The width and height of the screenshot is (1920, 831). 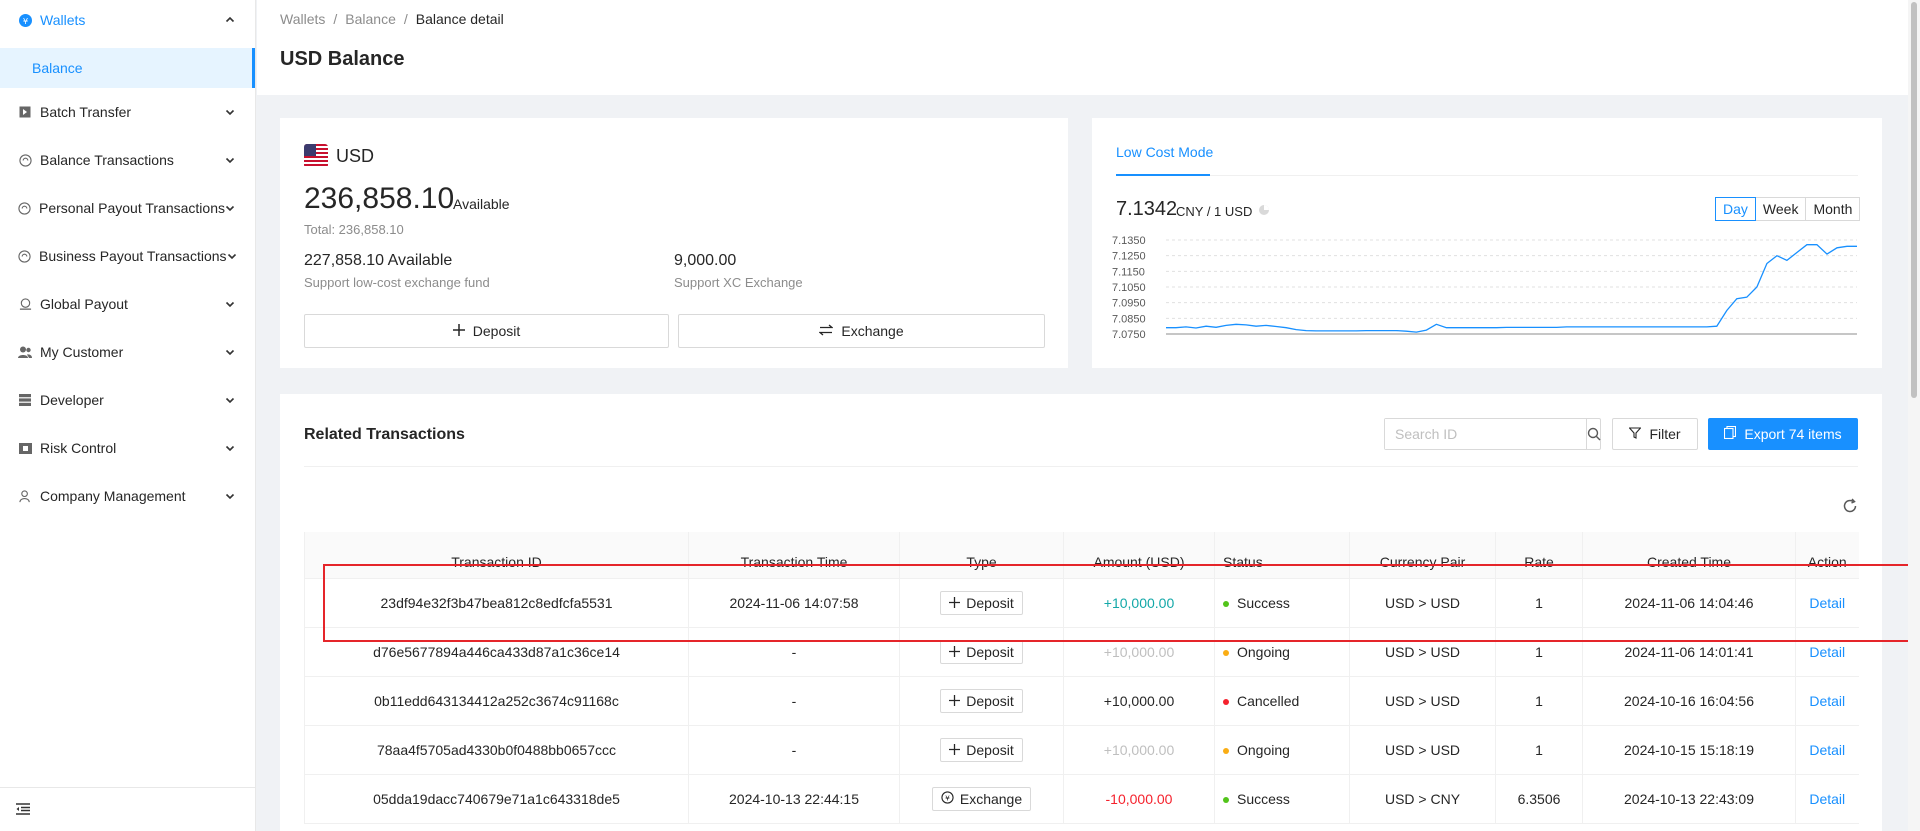 What do you see at coordinates (794, 555) in the screenshot?
I see `col-transaction-time: Transaction Time` at bounding box center [794, 555].